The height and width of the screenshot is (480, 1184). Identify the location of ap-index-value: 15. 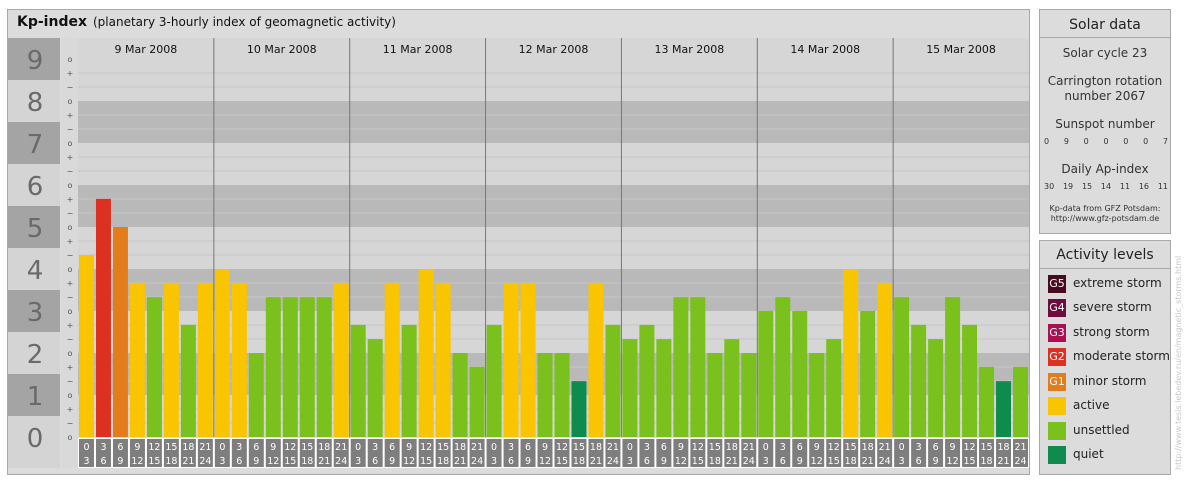
(1087, 186).